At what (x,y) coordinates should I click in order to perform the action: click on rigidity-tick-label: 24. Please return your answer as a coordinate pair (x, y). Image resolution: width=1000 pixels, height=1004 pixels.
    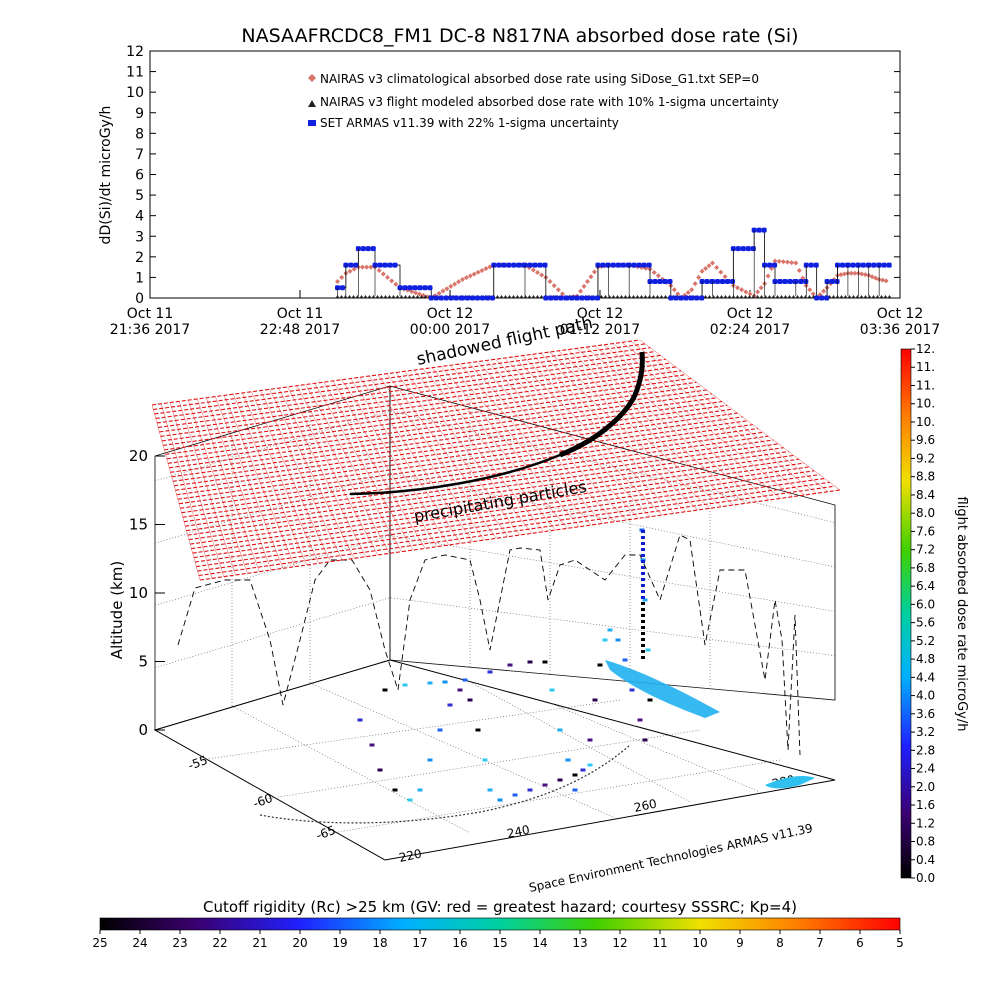
    Looking at the image, I should click on (139, 943).